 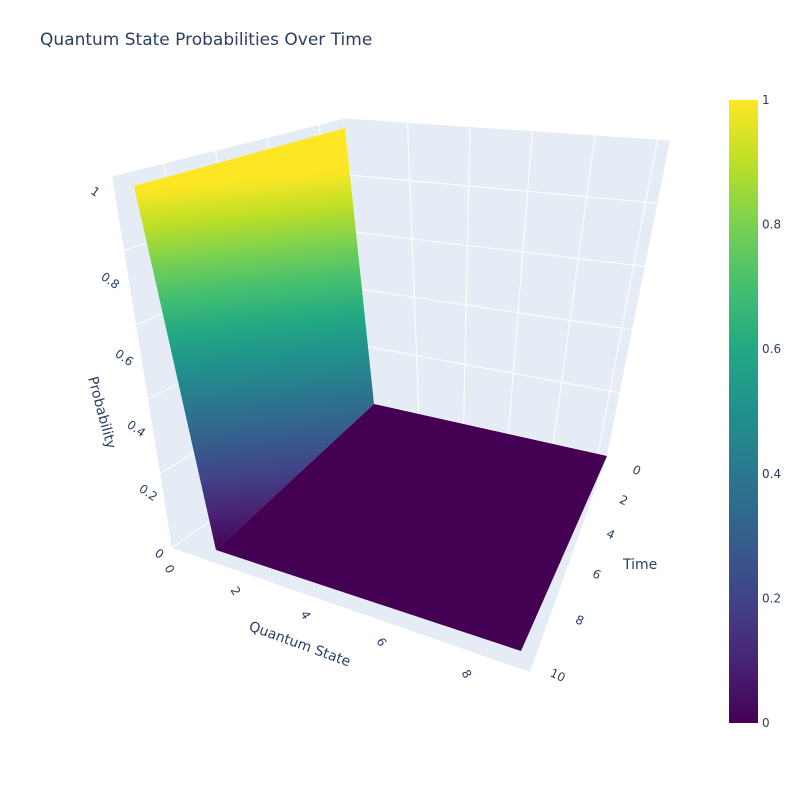 I want to click on z-tick-label: 0.2, so click(x=148, y=493).